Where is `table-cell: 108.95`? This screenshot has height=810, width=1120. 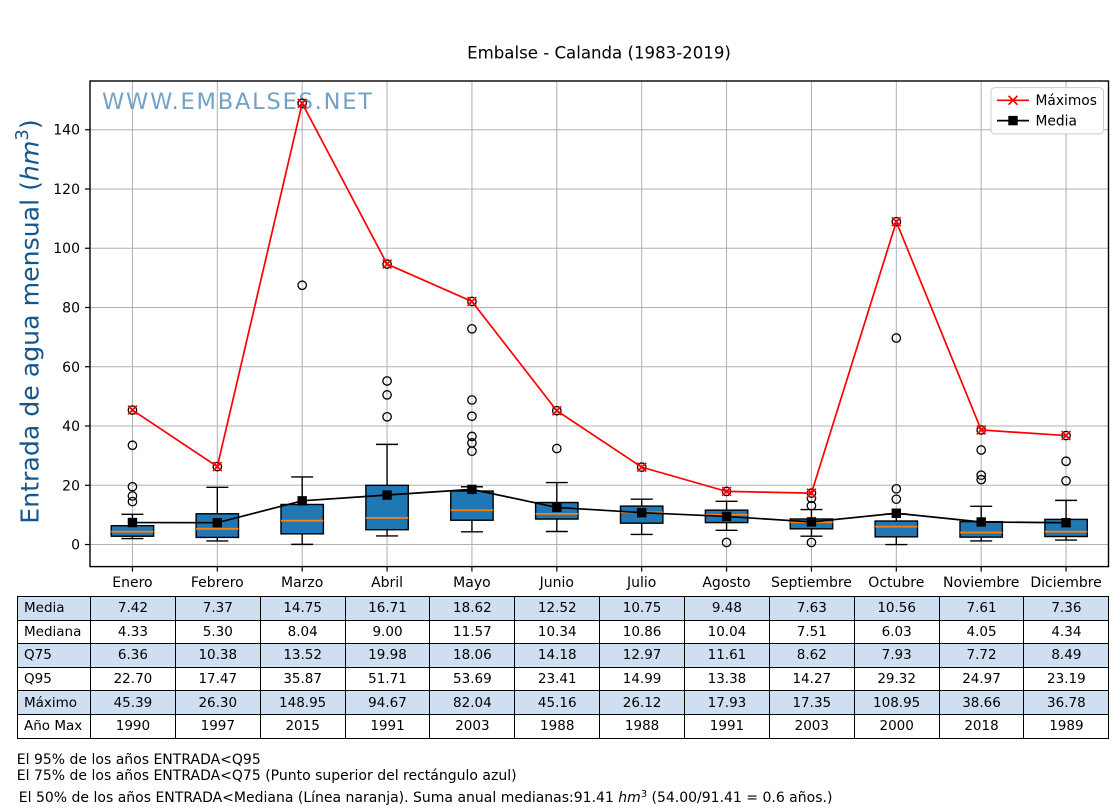 table-cell: 108.95 is located at coordinates (896, 702).